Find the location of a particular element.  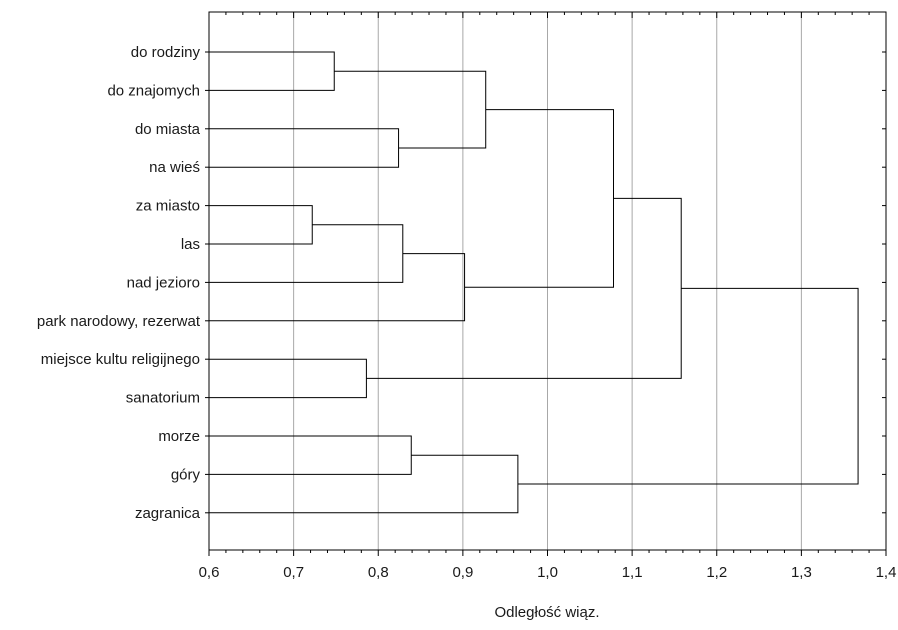

leaf-label: las is located at coordinates (190, 244).